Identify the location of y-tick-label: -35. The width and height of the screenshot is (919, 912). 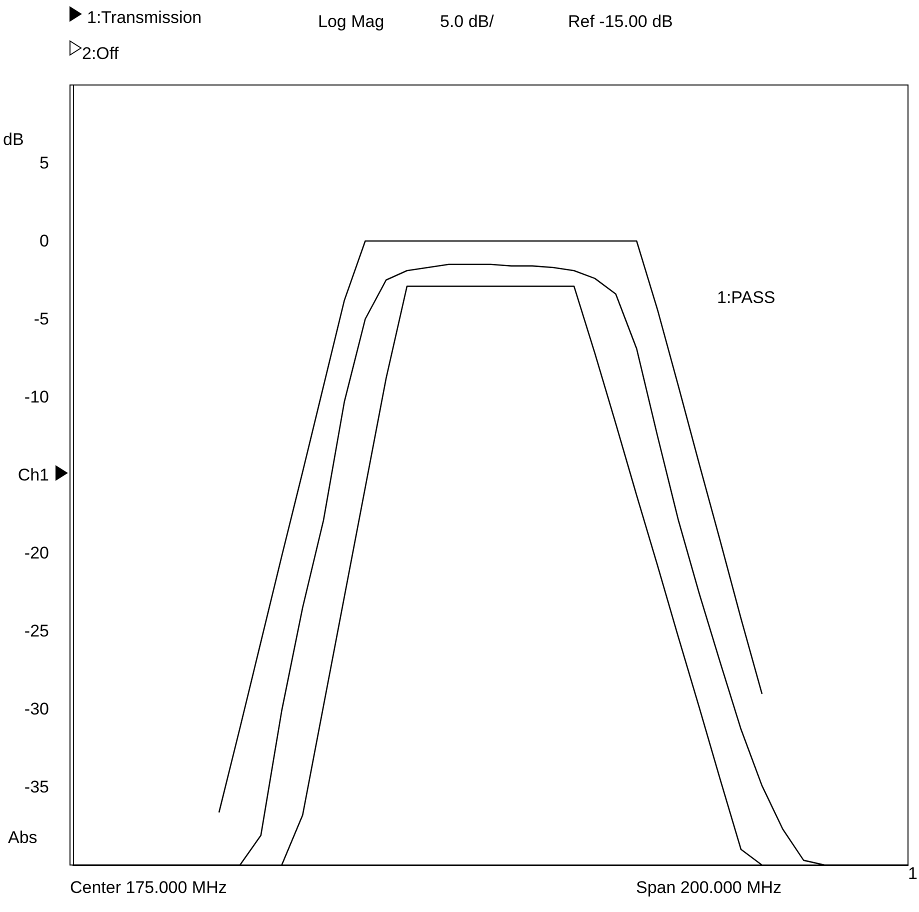
(36, 787).